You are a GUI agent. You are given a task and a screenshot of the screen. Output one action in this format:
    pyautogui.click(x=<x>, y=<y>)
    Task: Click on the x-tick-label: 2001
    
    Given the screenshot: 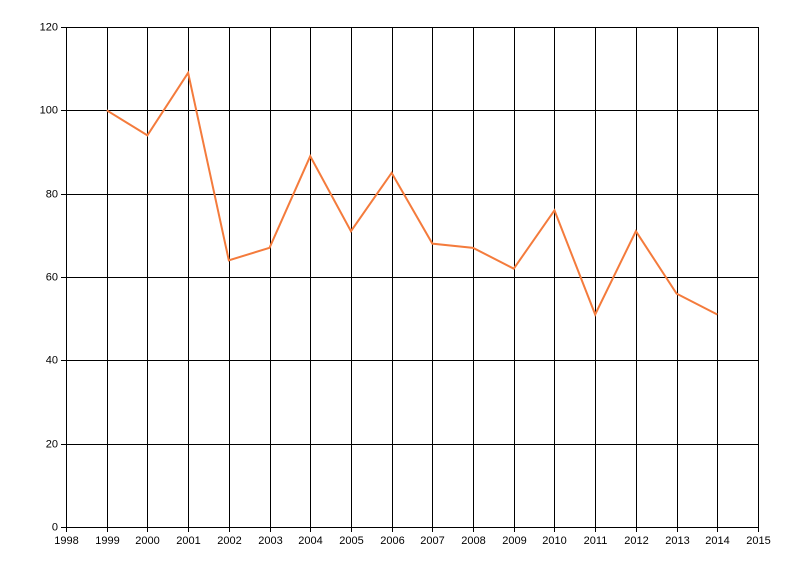 What is the action you would take?
    pyautogui.click(x=188, y=541)
    